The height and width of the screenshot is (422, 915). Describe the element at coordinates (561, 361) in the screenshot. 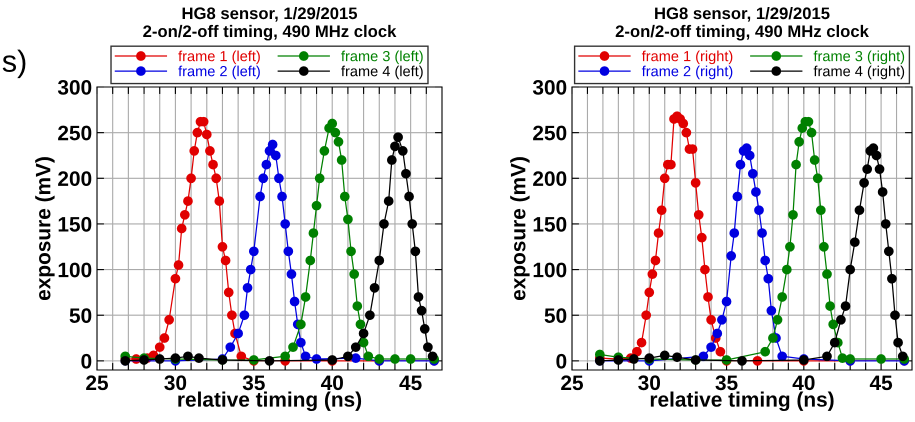

I see `y-tick-label: 0` at that location.